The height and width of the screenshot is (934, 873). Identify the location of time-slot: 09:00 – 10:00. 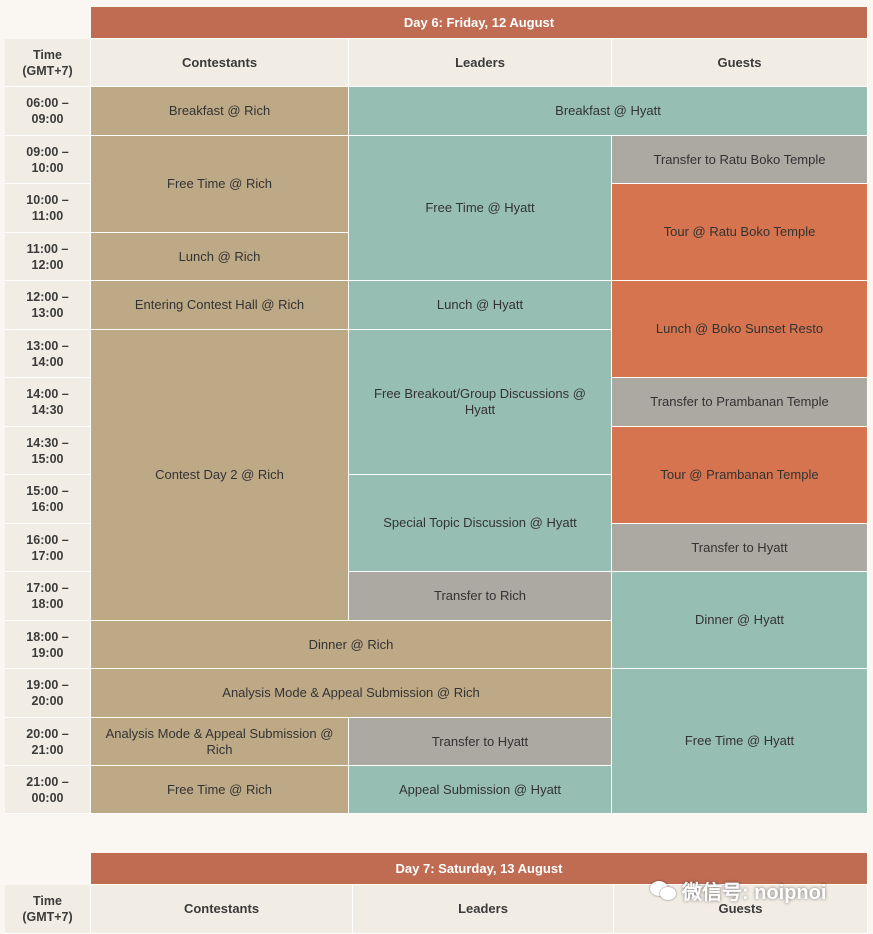
(48, 160).